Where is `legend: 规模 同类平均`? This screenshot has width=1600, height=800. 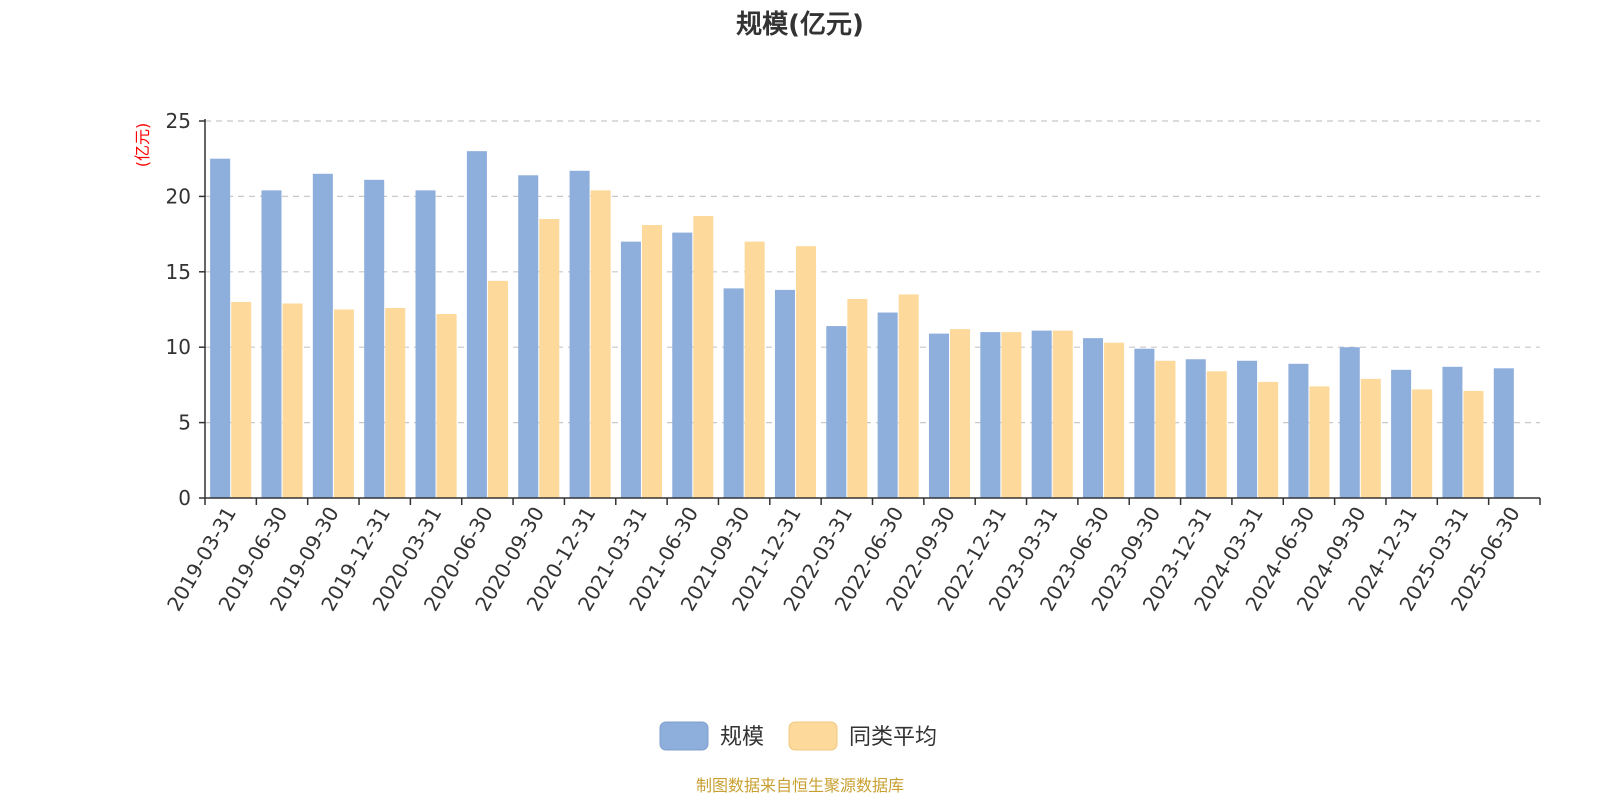 legend: 规模 同类平均 is located at coordinates (798, 736).